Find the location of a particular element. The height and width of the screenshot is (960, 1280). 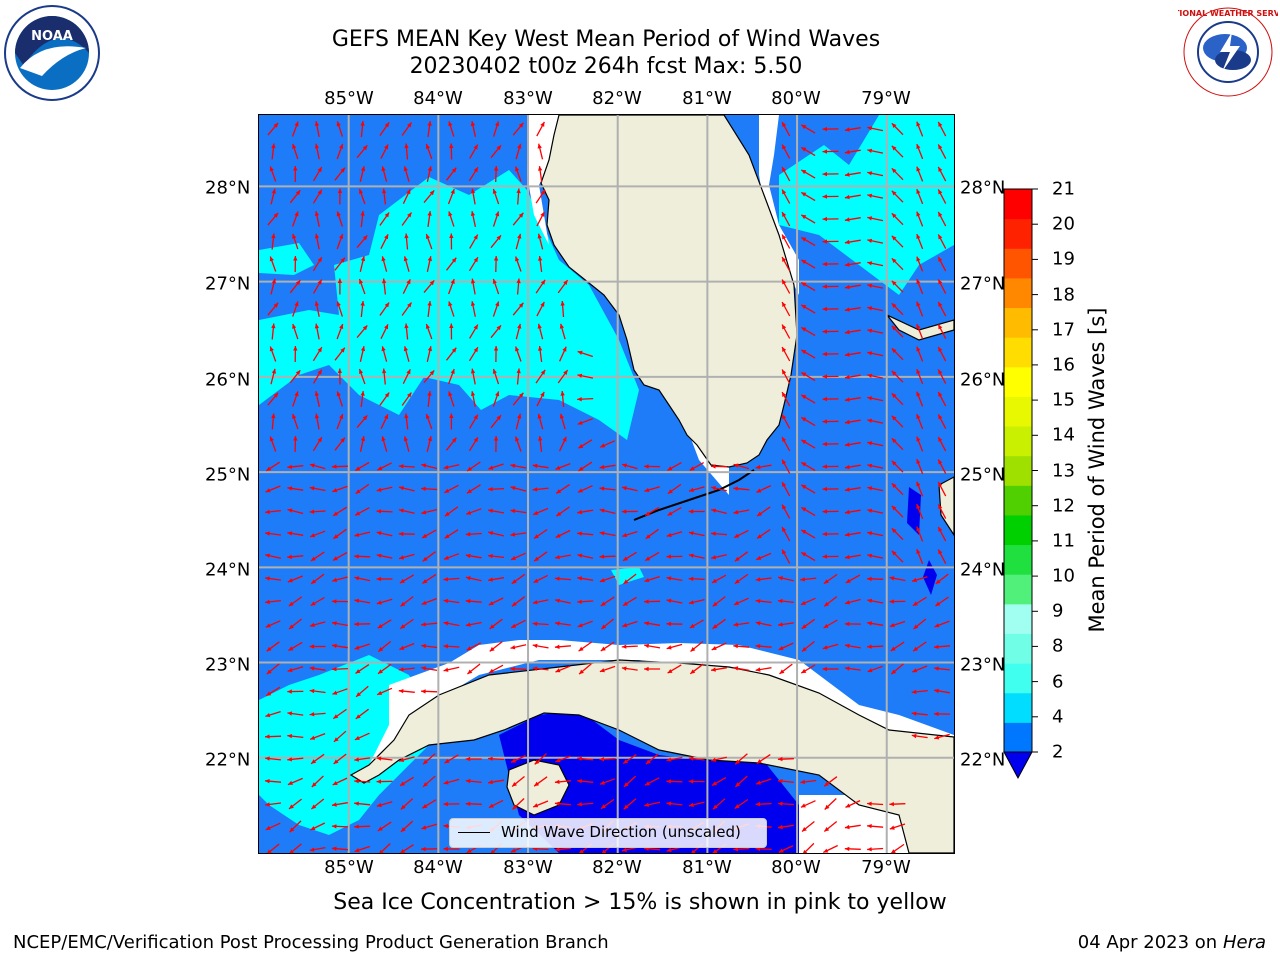

legend-line-icon is located at coordinates (474, 832).